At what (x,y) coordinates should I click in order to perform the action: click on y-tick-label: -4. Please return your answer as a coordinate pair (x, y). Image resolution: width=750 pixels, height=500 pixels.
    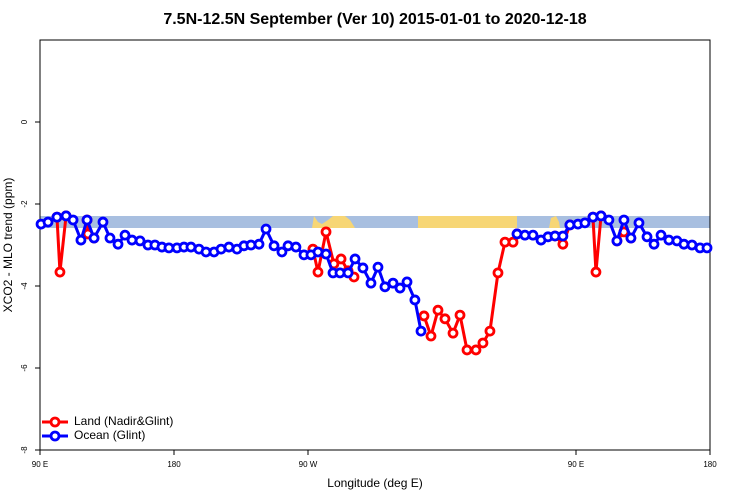
    Looking at the image, I should click on (24, 286).